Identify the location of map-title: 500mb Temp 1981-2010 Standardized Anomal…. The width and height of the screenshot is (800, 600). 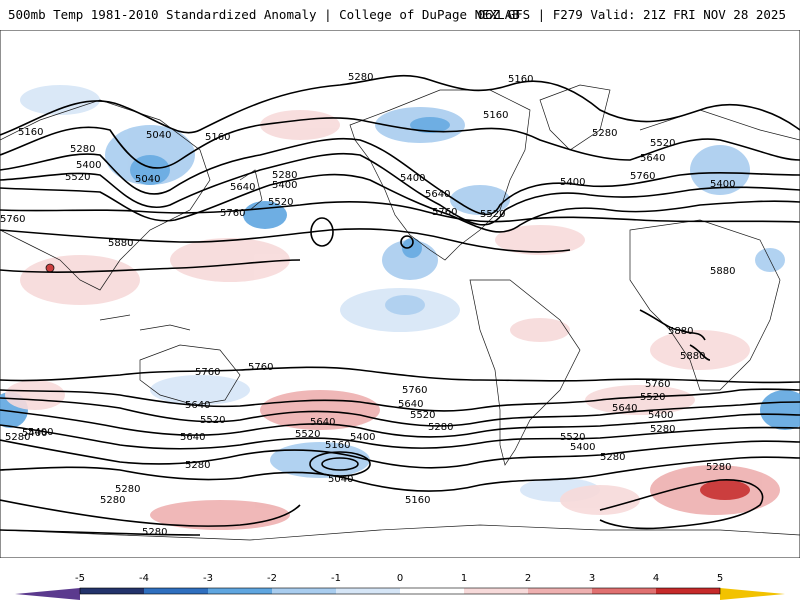
(264, 14).